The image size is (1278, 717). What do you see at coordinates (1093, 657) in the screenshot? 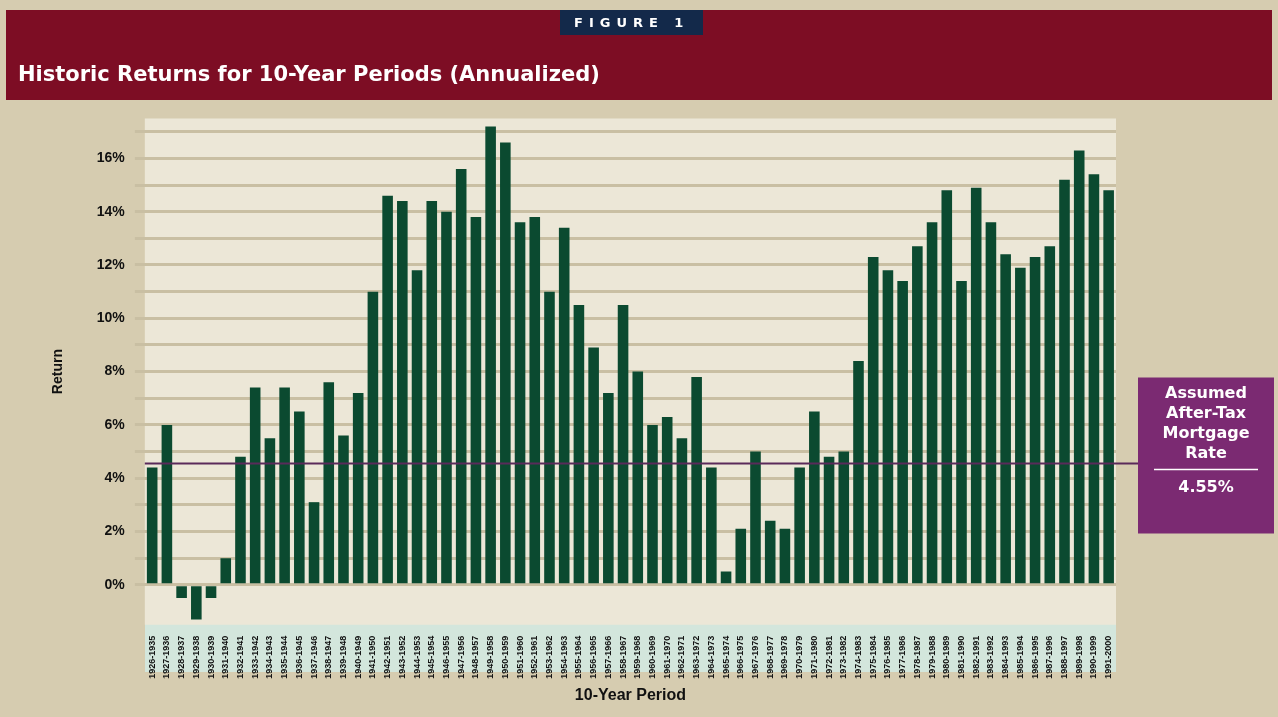
I see `x-tick-label: 1990-1999` at bounding box center [1093, 657].